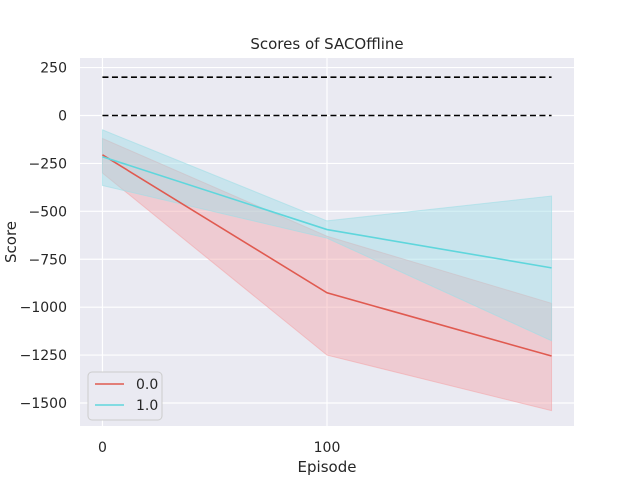 The height and width of the screenshot is (480, 640). Describe the element at coordinates (43, 404) in the screenshot. I see `y-tick-label: −1500` at that location.